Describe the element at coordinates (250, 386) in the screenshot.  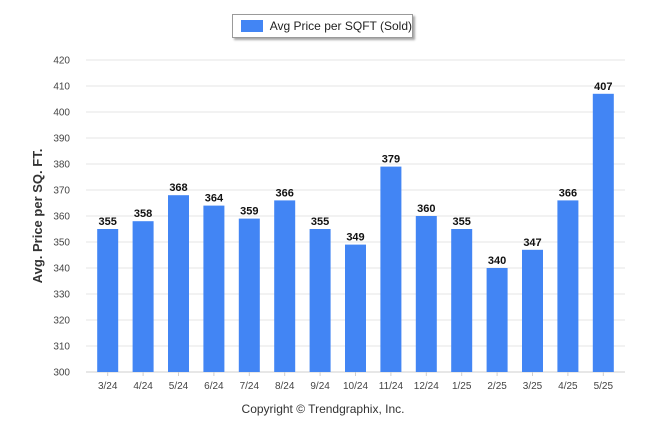
I see `x-tick-label: 7/24` at that location.